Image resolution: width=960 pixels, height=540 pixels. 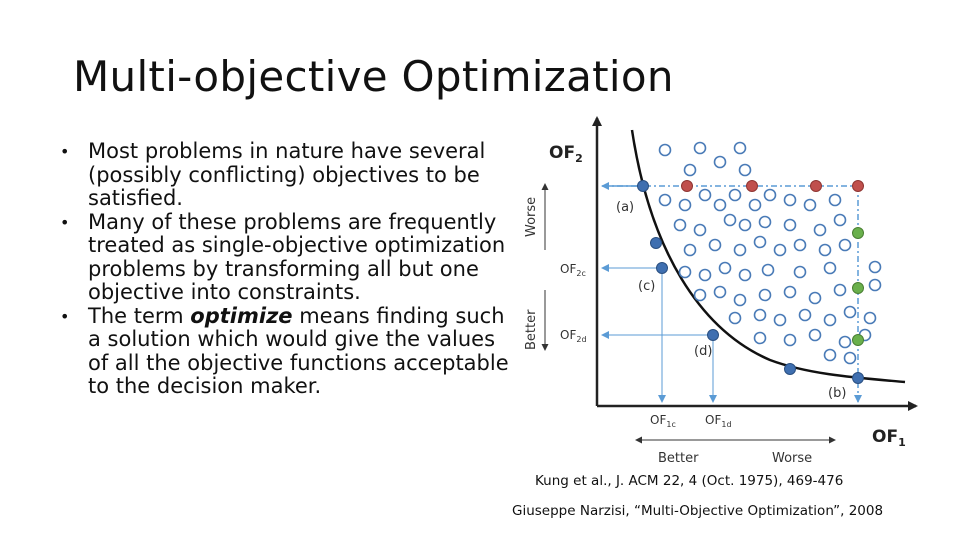 I want to click on point-d-label: (d), so click(x=703, y=351).